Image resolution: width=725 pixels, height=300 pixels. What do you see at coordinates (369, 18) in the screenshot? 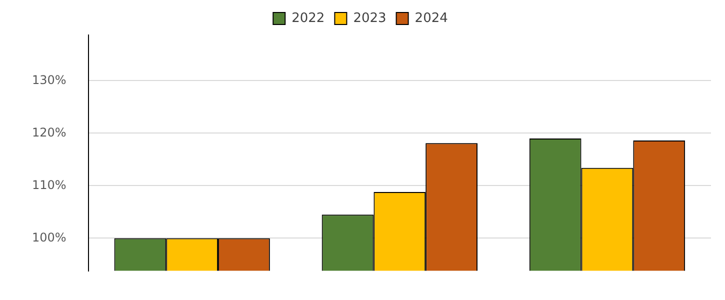
I see `legend-label: 2023` at bounding box center [369, 18].